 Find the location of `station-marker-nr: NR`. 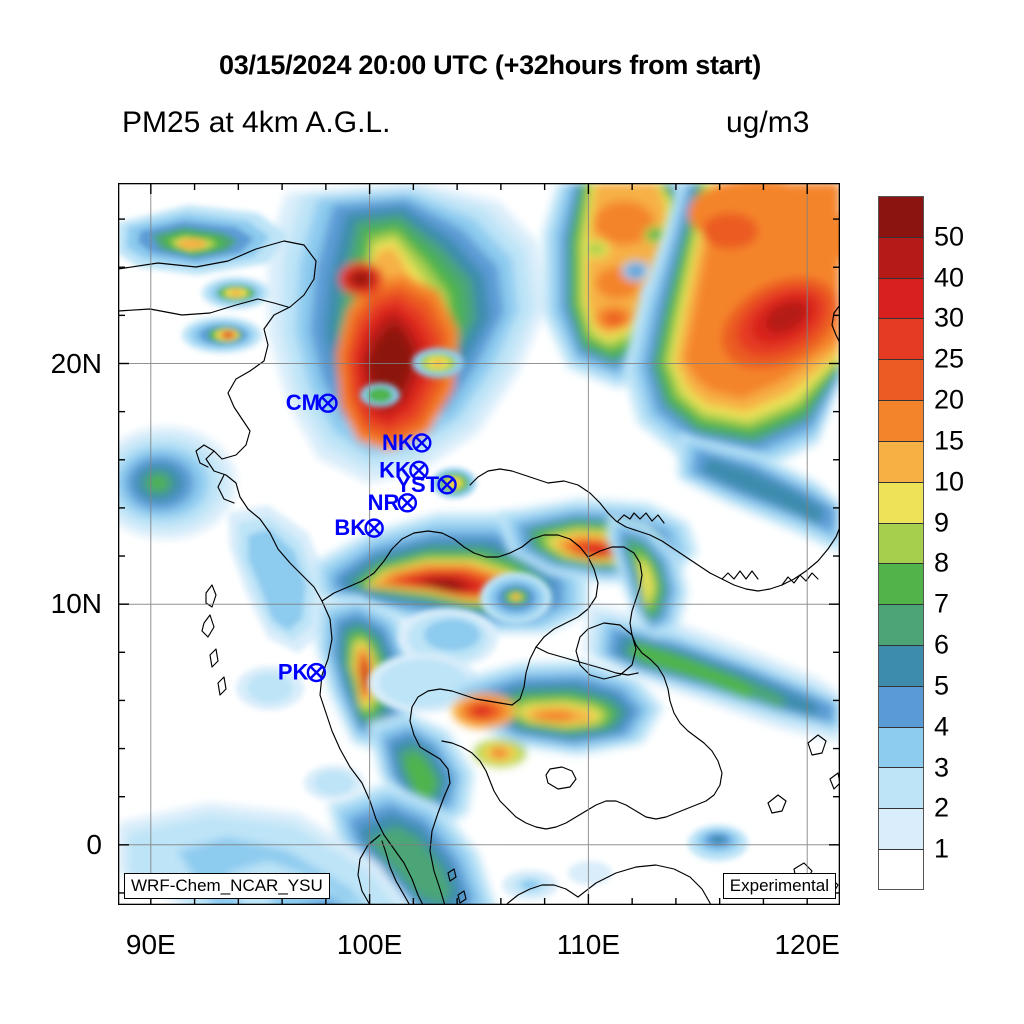

station-marker-nr: NR is located at coordinates (393, 502).